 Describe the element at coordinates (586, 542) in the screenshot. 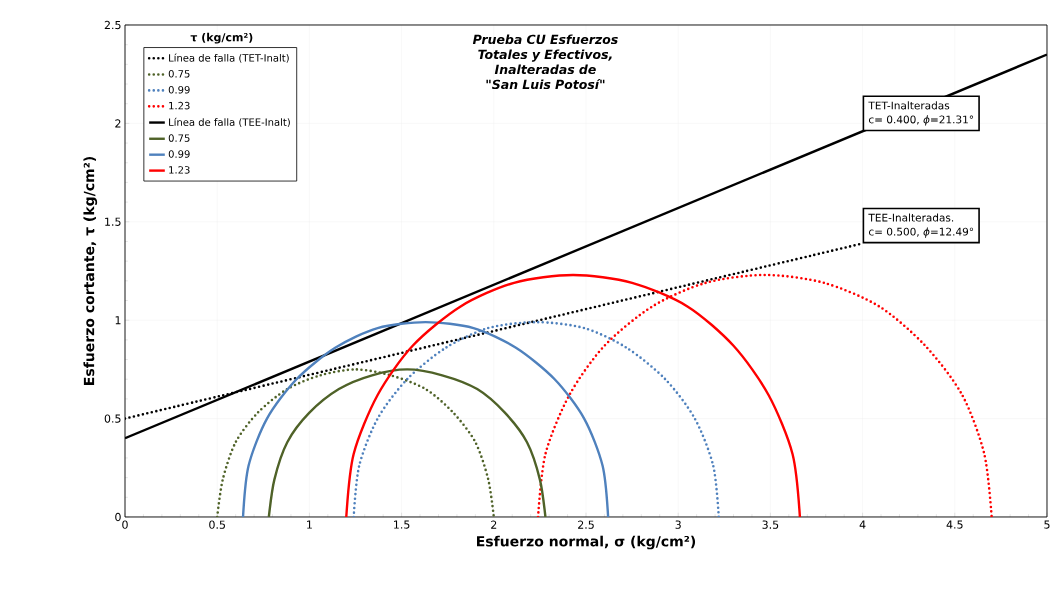

I see `x-axis-title: Esfuerzo normal, σ (kg/cm²)` at that location.